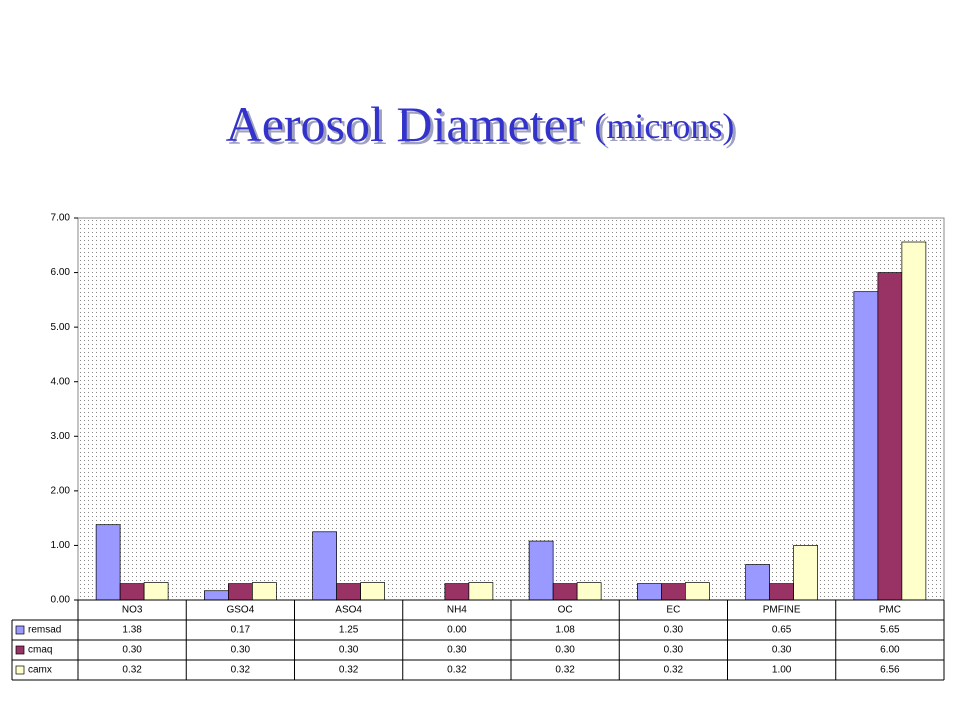  Describe the element at coordinates (782, 610) in the screenshot. I see `x-tick-label: PMFINE` at that location.